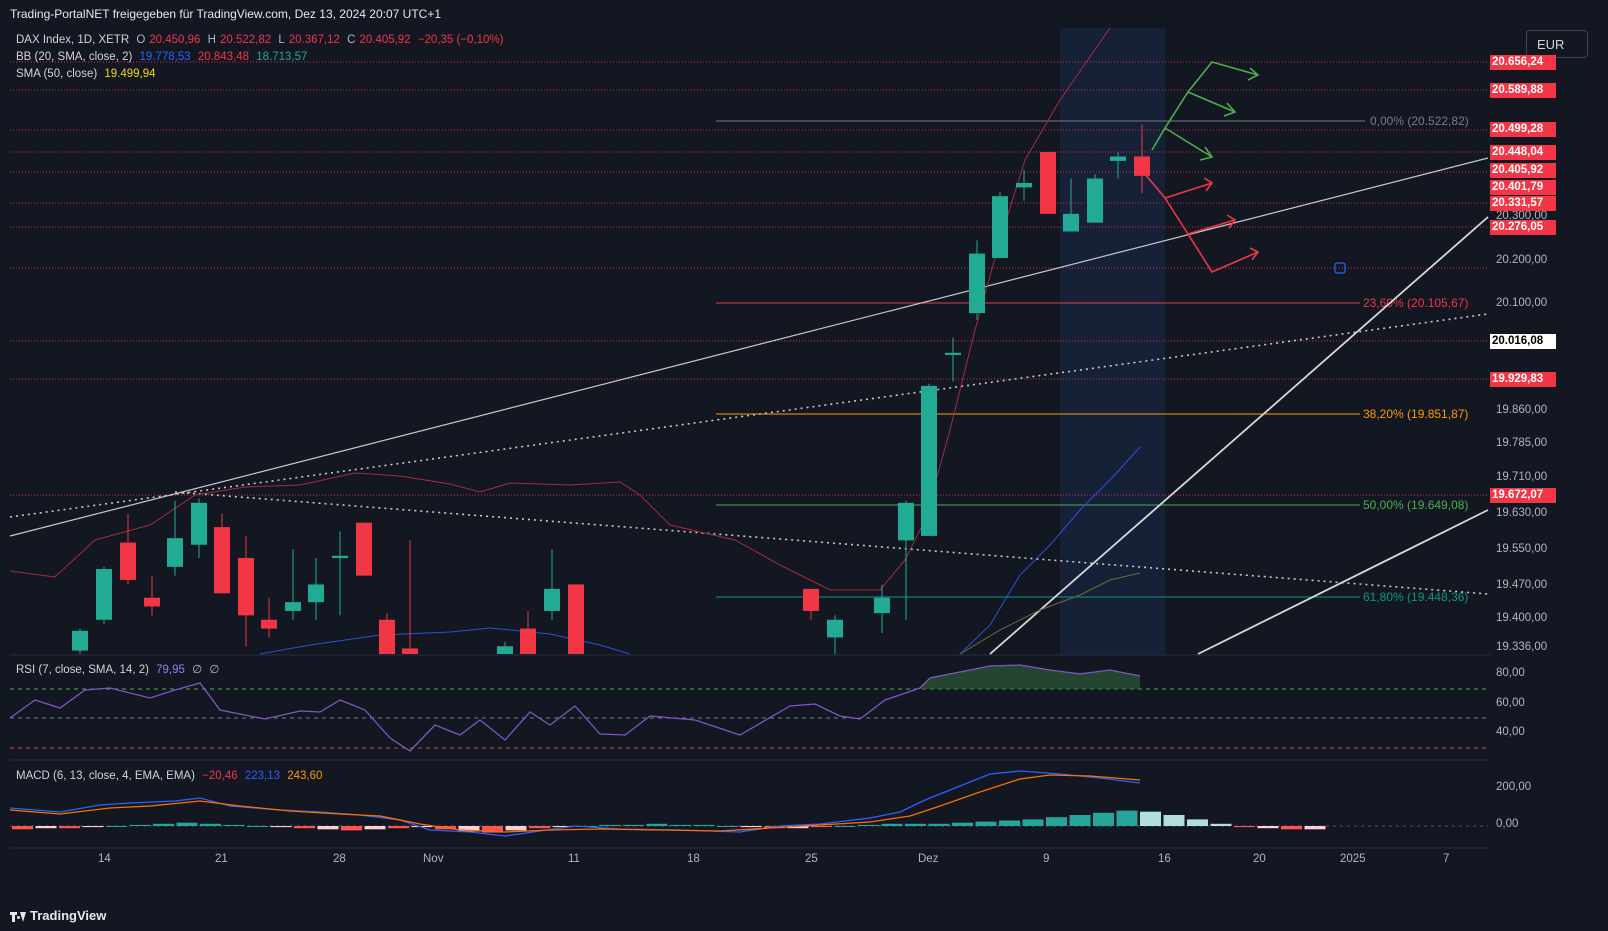  I want to click on scenario-arrows-bullish, so click(1205, 111).